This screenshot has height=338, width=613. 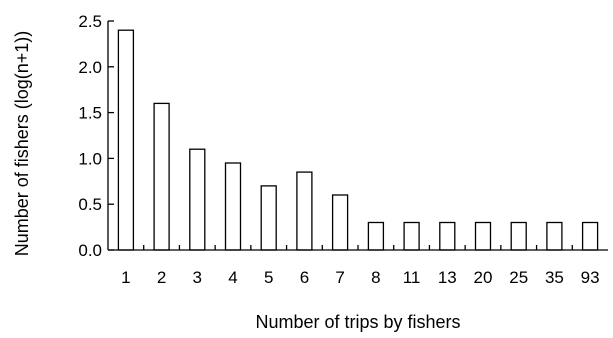 I want to click on x-tick-label-2: 2, so click(x=161, y=277).